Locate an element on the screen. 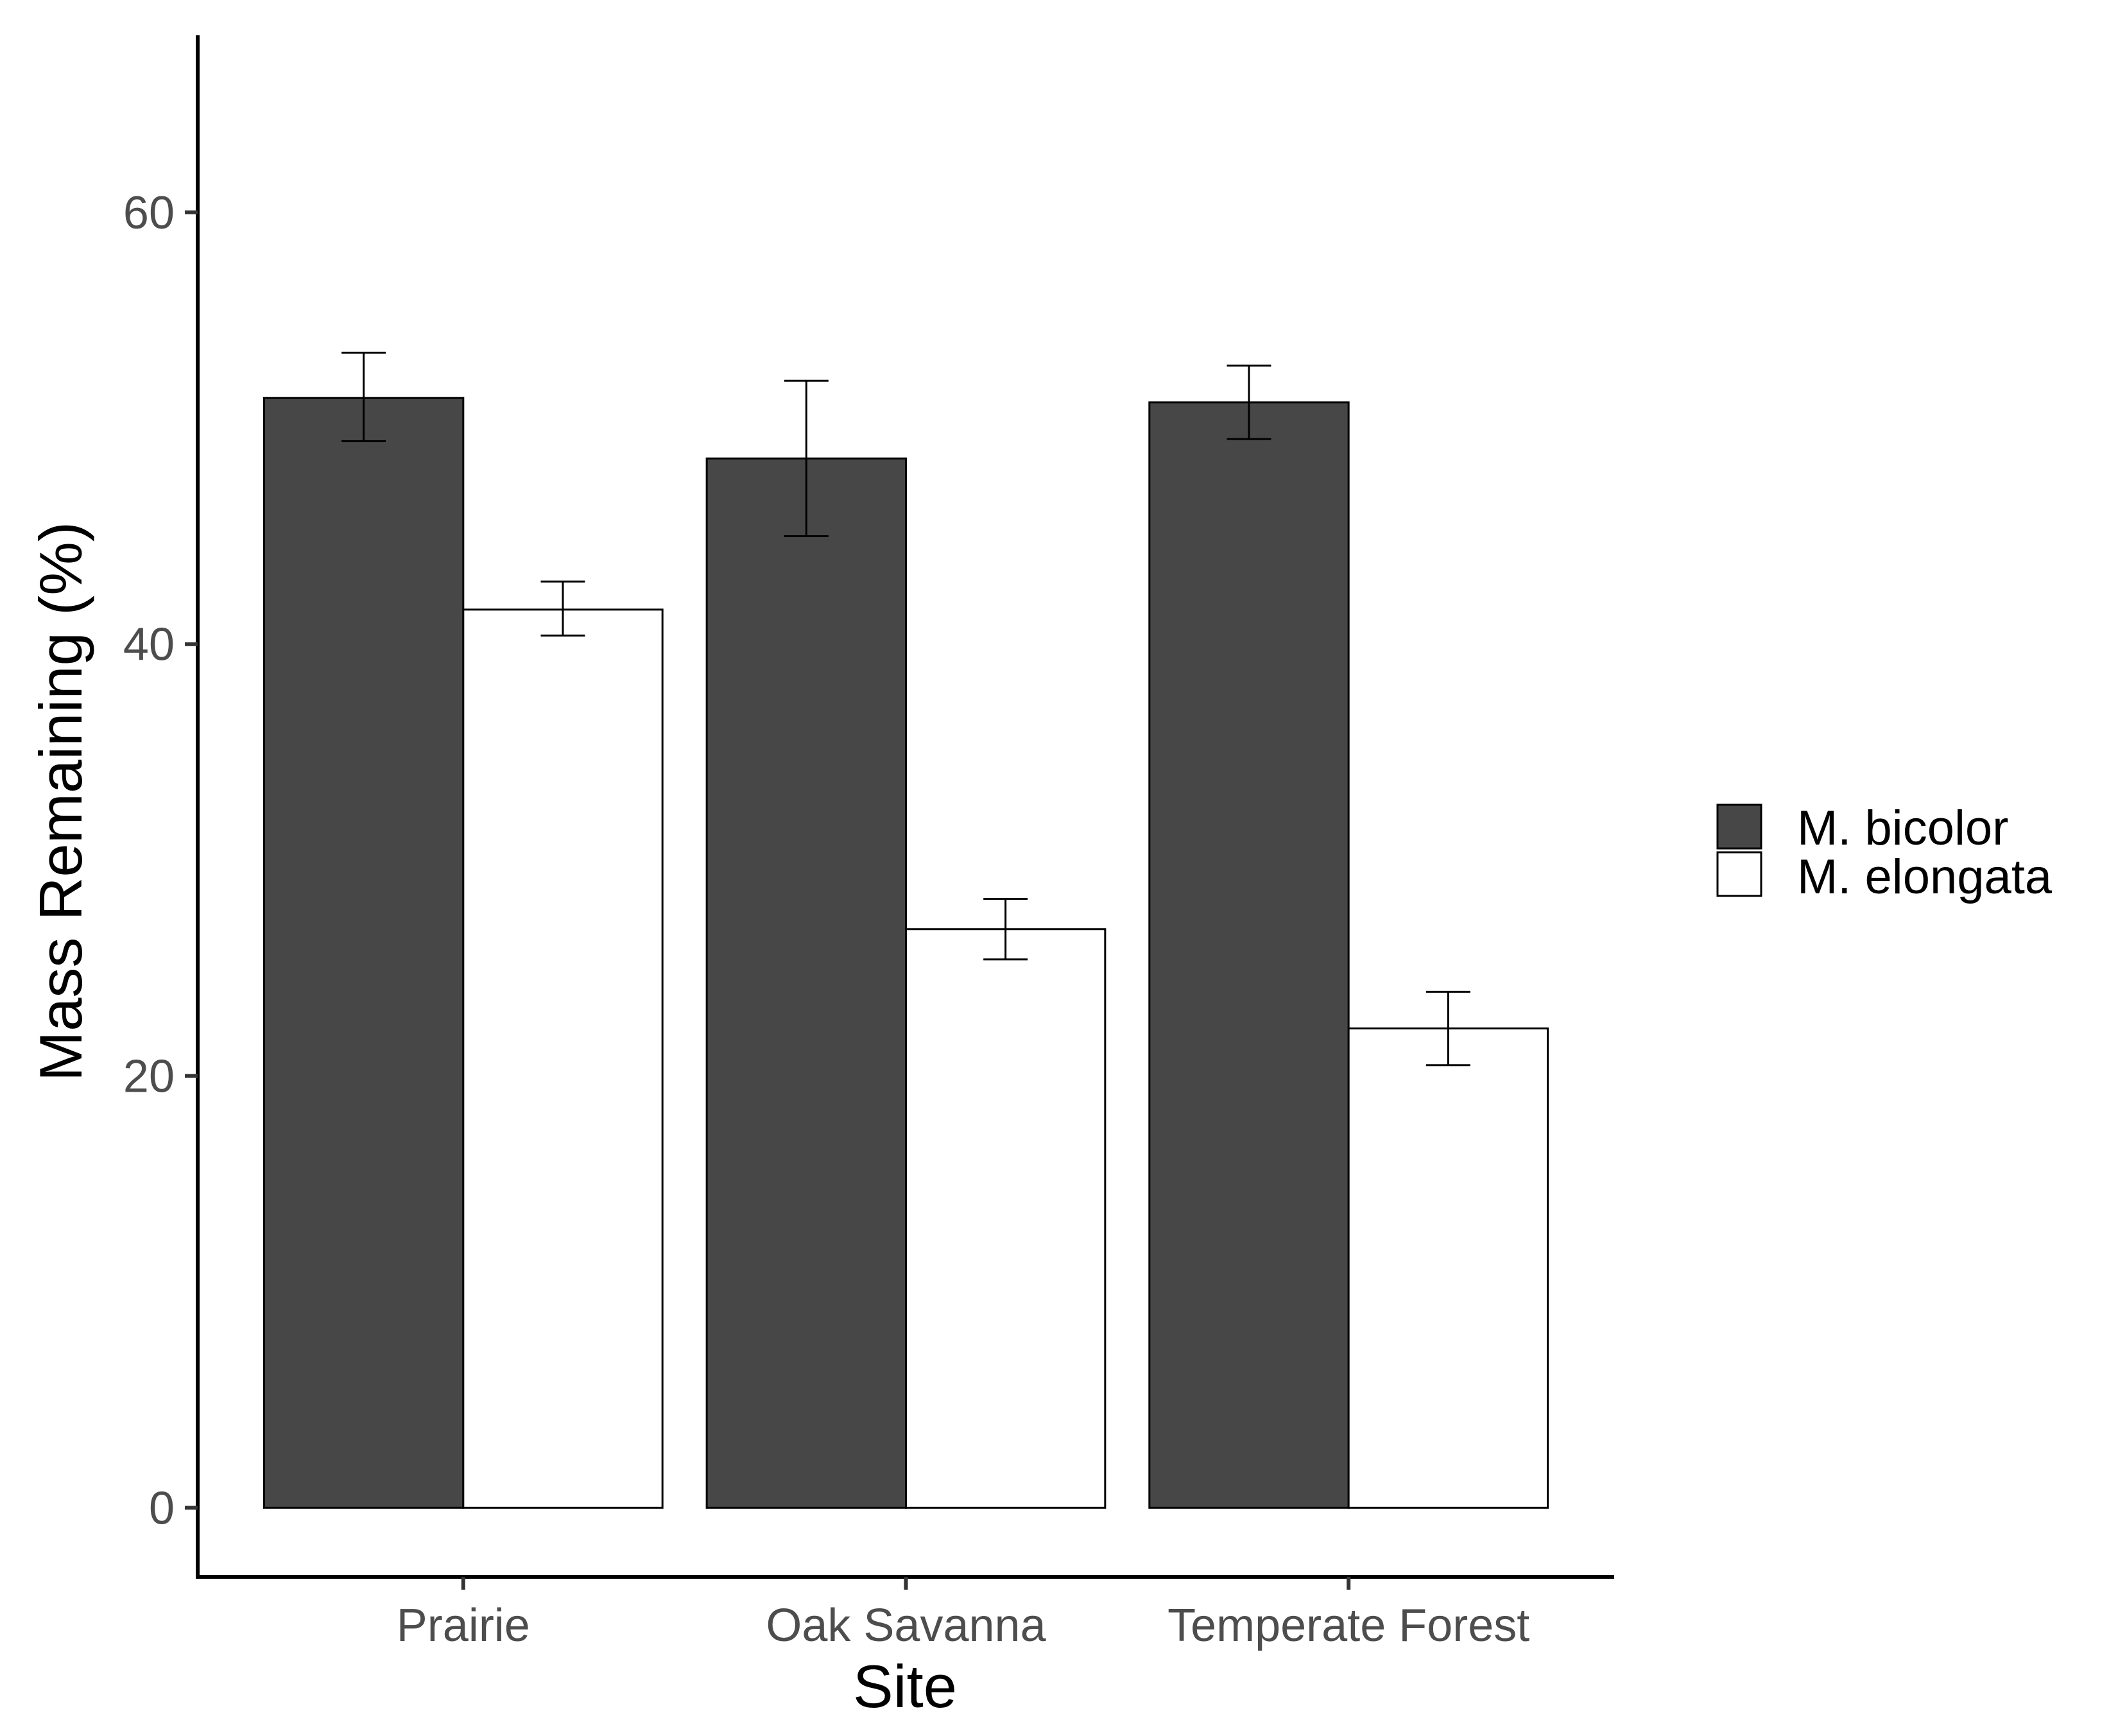 This screenshot has height=1736, width=2118. bar-m-bicolor-prairie is located at coordinates (364, 953).